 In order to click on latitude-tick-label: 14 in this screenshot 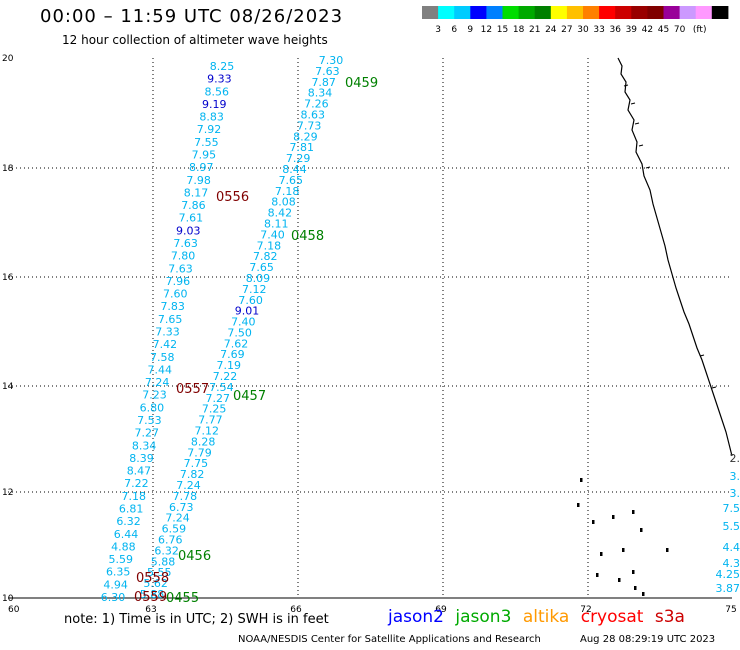, I will do `click(8, 387)`.